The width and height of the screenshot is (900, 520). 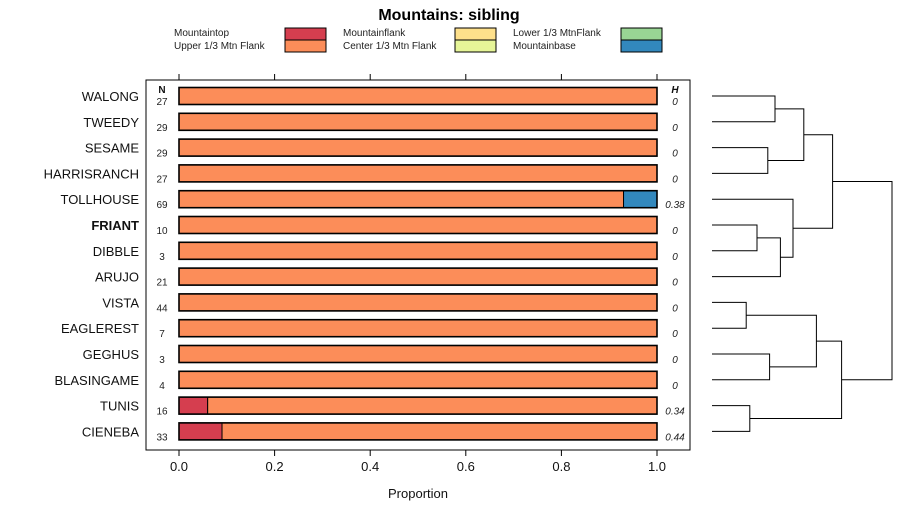 I want to click on n-value: 4, so click(x=162, y=386).